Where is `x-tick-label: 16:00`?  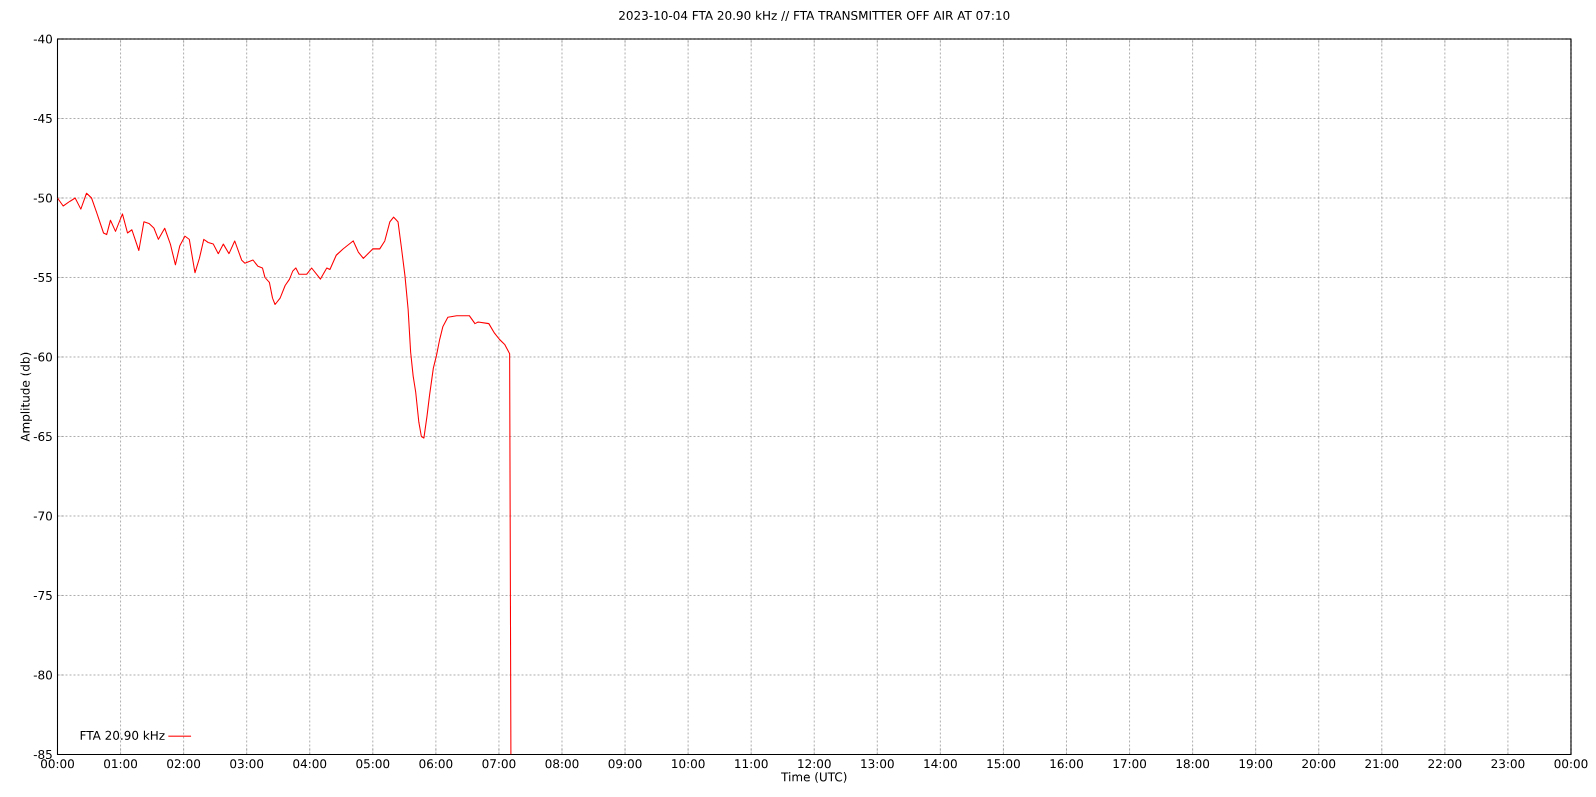 x-tick-label: 16:00 is located at coordinates (1066, 764).